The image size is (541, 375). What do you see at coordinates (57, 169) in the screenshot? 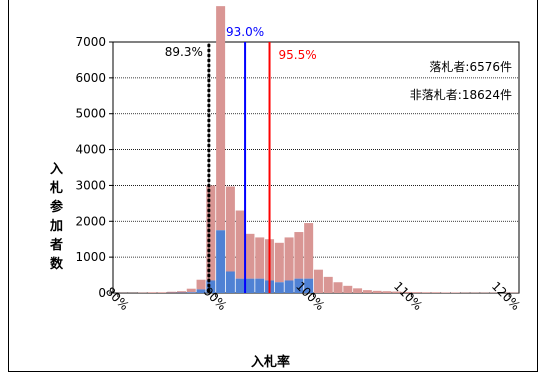
I see `y-axis-label-char: 入` at bounding box center [57, 169].